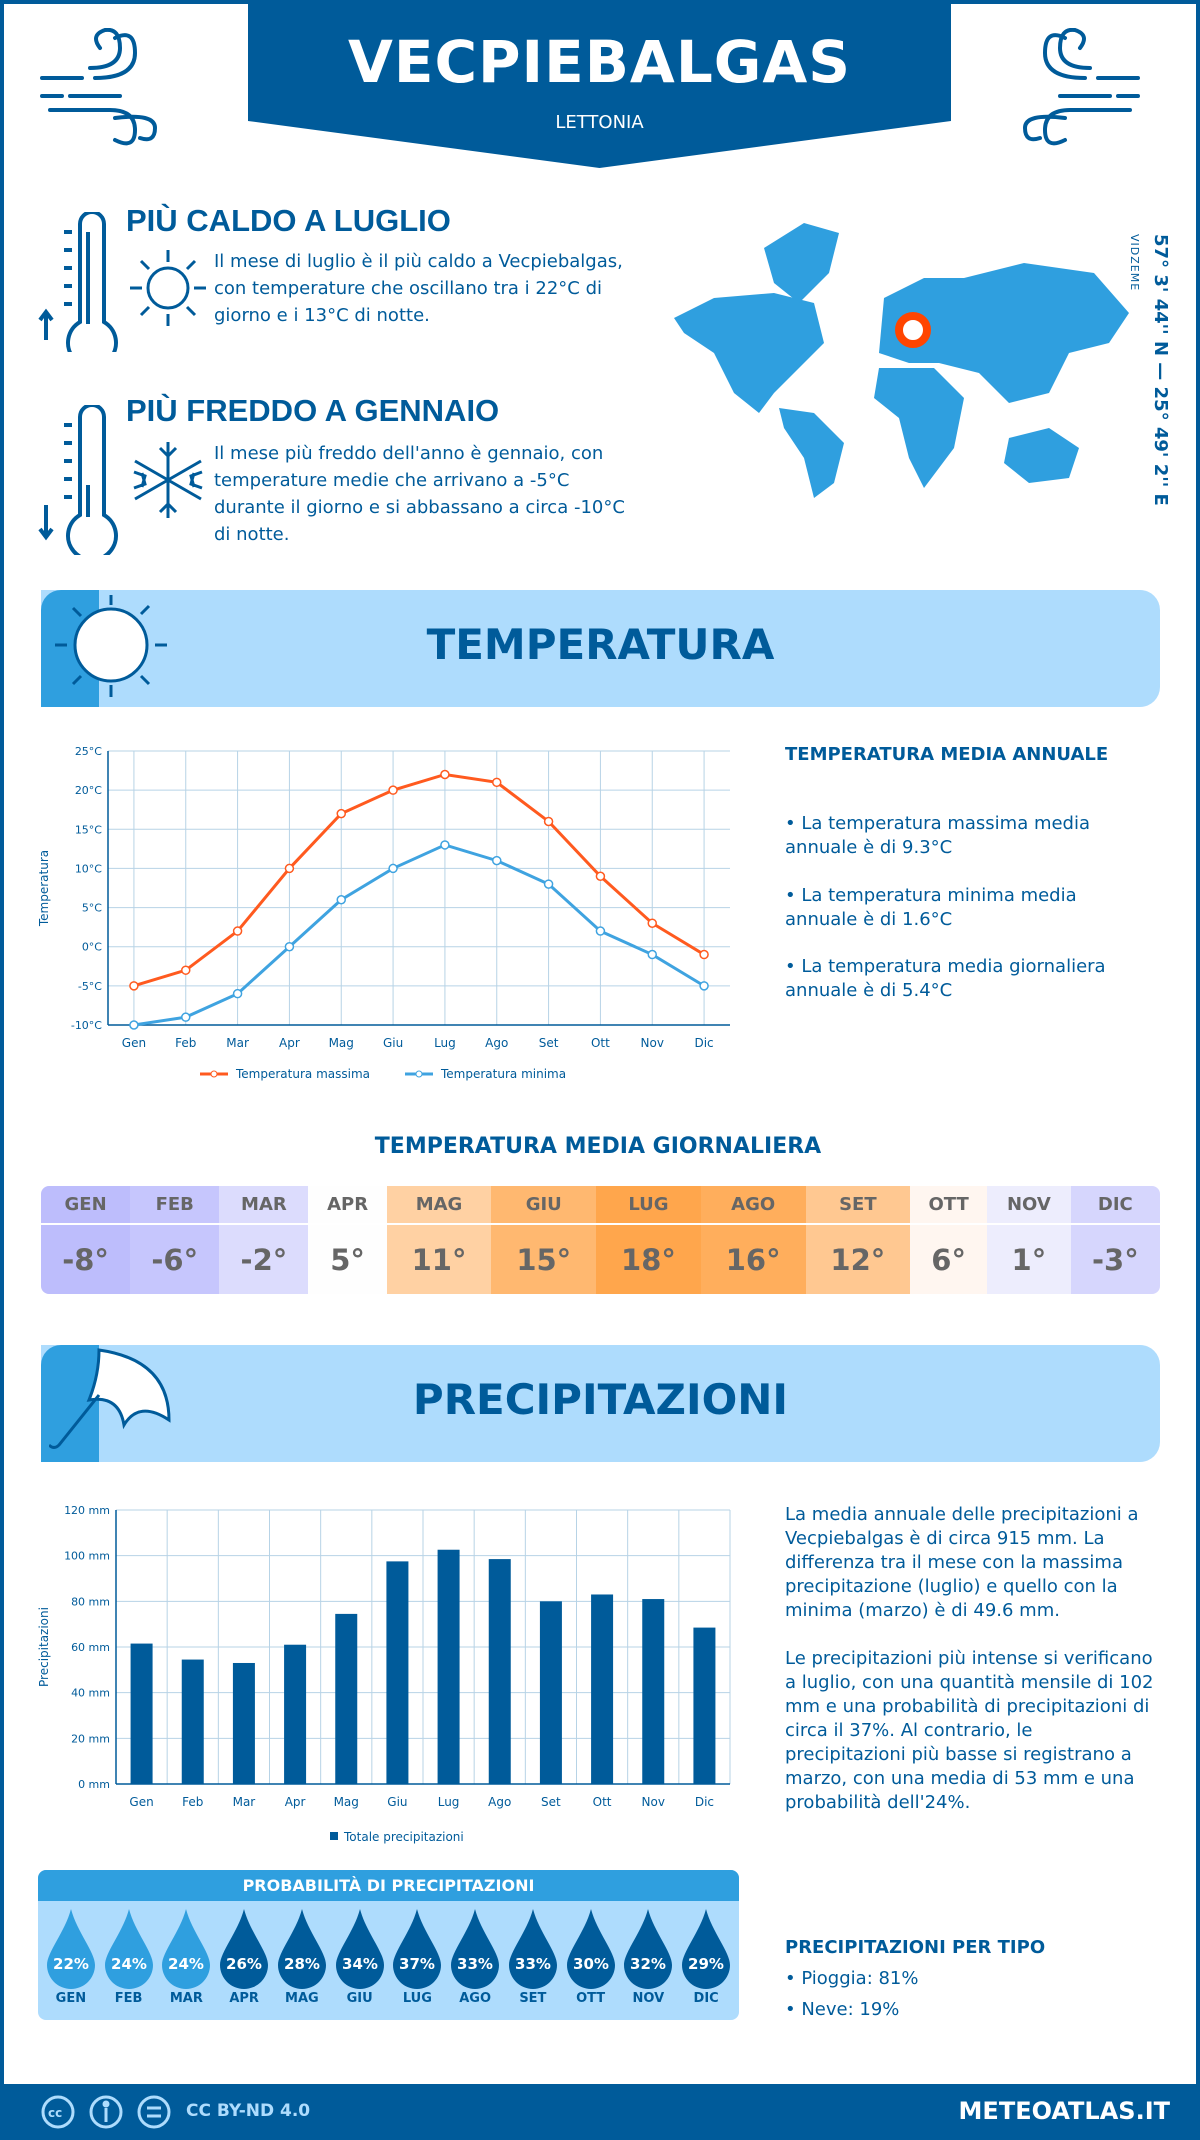 The image size is (1200, 2140). I want to click on section-corner, so click(70, 1403).